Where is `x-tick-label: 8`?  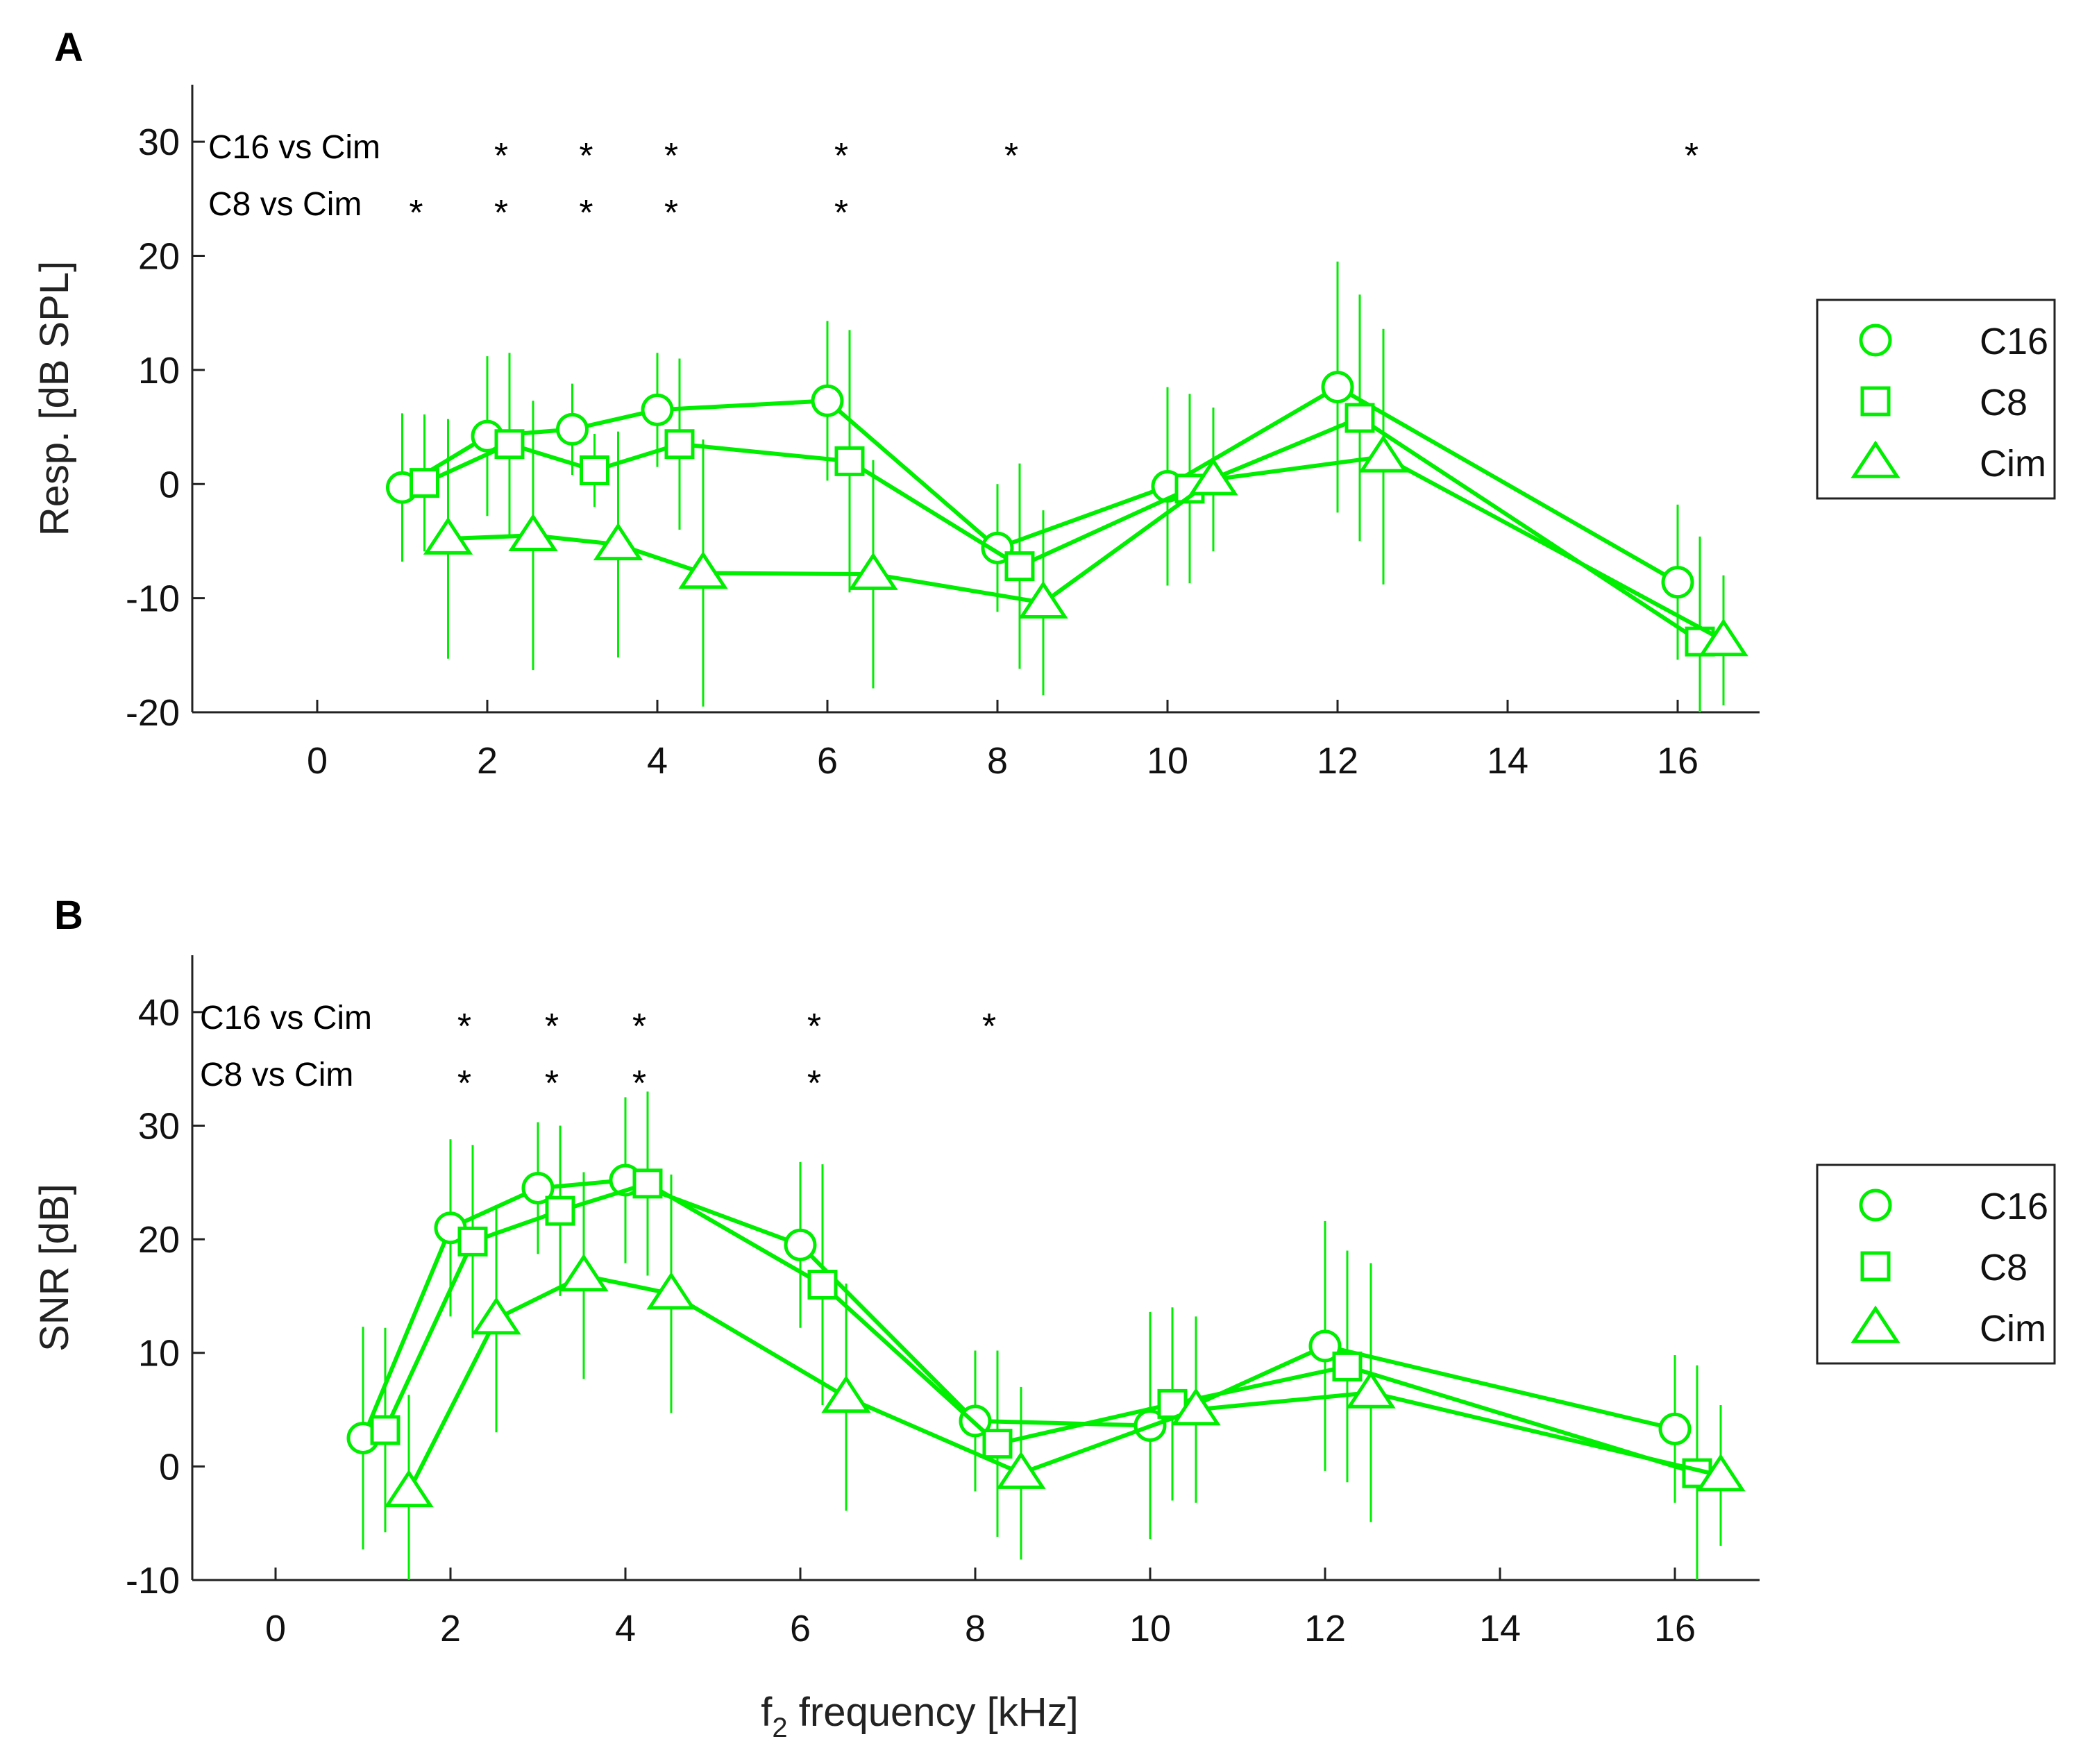
x-tick-label: 8 is located at coordinates (975, 1628).